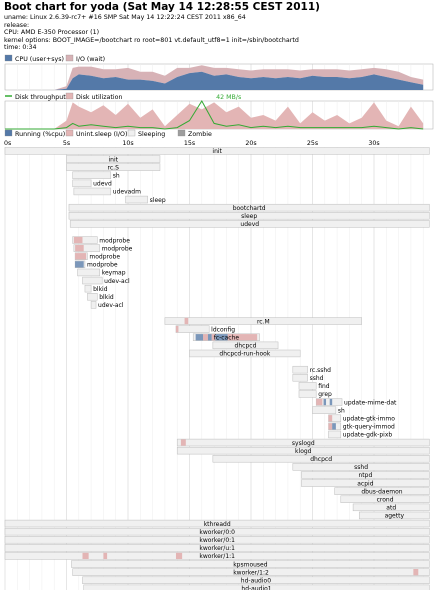 This screenshot has width=438, height=590. I want to click on process-label: kworker/1:1, so click(217, 556).